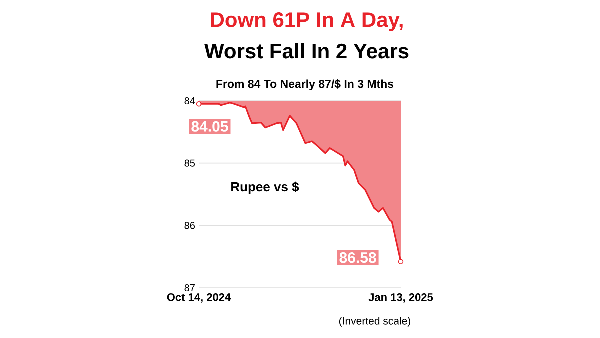 The image size is (600, 338). I want to click on text: From 84 To Nearly 87/$ In 3 Mths, so click(305, 85).